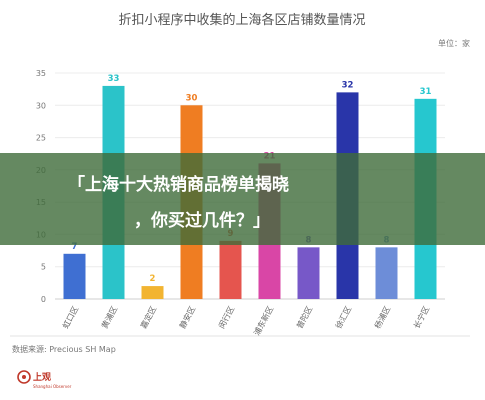 This screenshot has width=485, height=400. Describe the element at coordinates (43, 299) in the screenshot. I see `y-tick-label: 0` at that location.